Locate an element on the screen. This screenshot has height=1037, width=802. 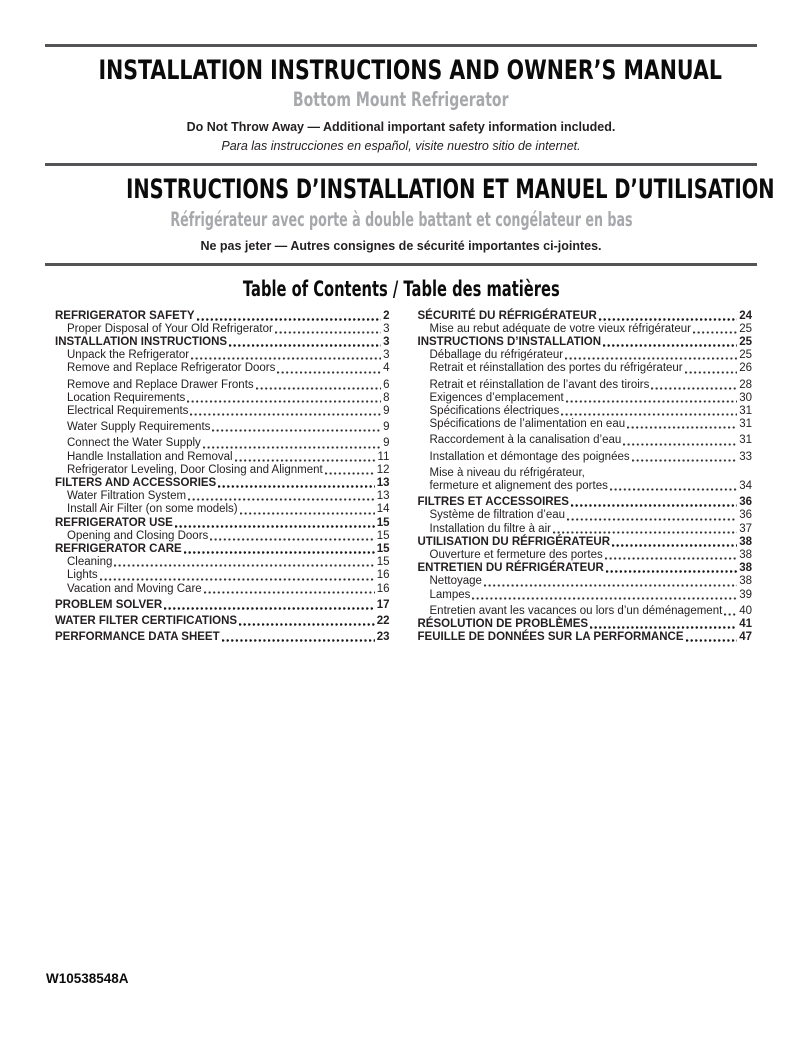
toc-entry-label: FILTRES ET ACCESSOIRES is located at coordinates (493, 502).